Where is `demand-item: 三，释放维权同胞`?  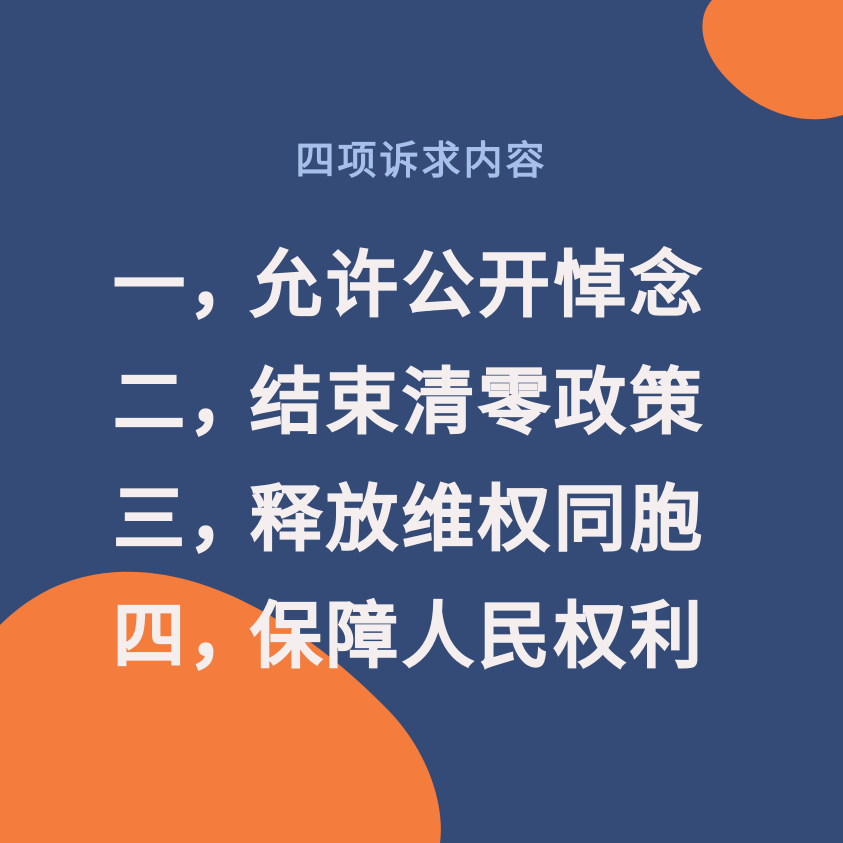 demand-item: 三，释放维权同胞 is located at coordinates (430, 519).